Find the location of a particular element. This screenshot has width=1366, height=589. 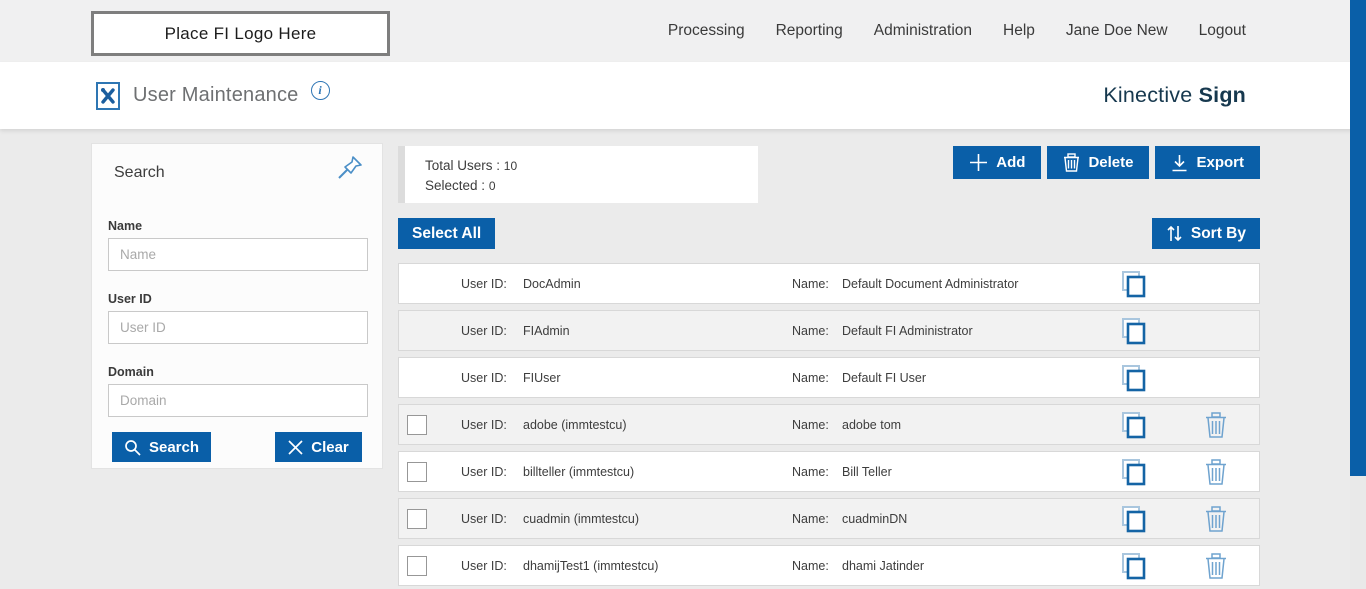

fi-logo-text: Place FI Logo Here is located at coordinates (240, 33).